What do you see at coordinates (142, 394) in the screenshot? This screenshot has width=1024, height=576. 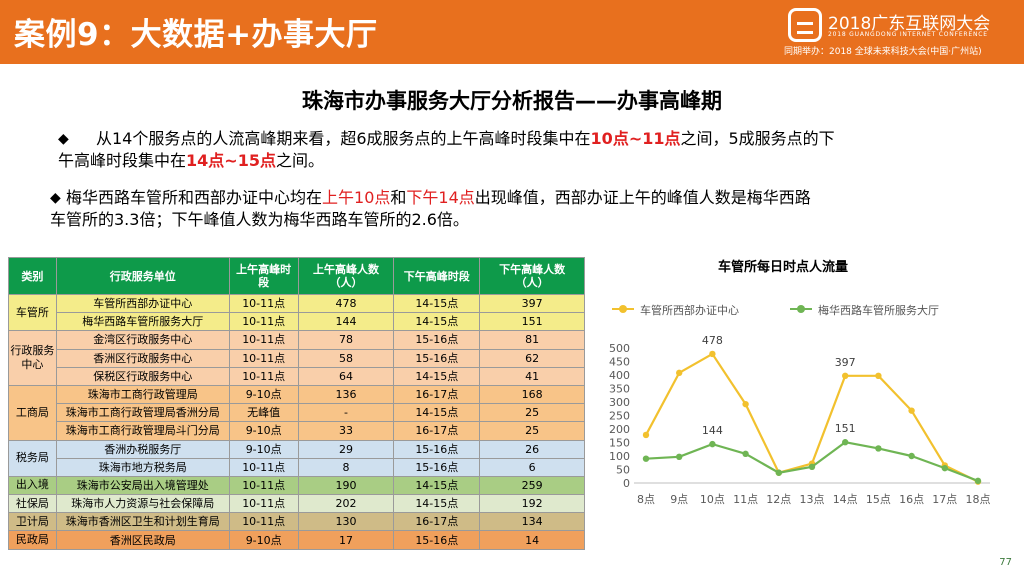 I see `unit-cell: 珠海市工商行政管理局` at bounding box center [142, 394].